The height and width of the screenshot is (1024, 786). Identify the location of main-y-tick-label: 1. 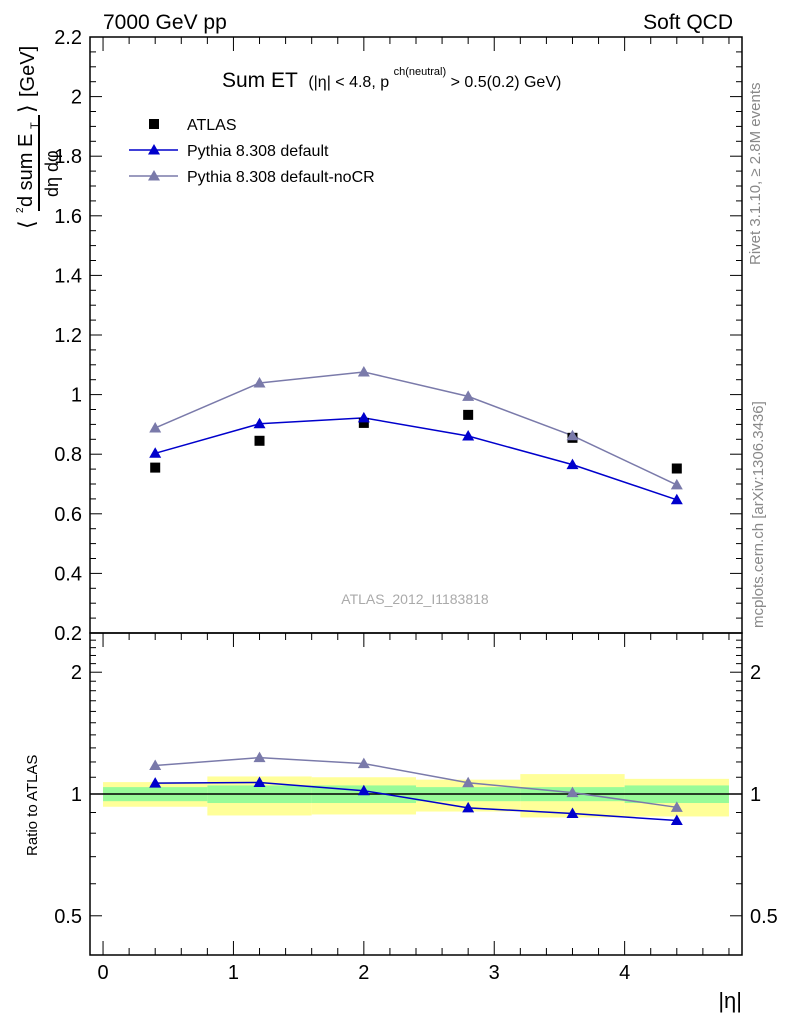
(76, 396).